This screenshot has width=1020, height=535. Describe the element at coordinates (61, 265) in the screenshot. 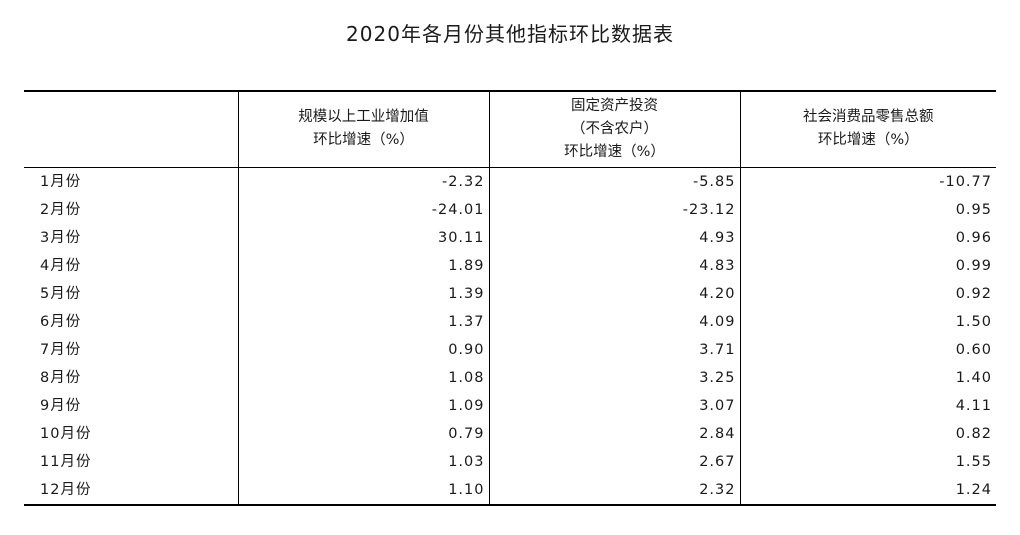

I see `month-cell: 4月份` at that location.